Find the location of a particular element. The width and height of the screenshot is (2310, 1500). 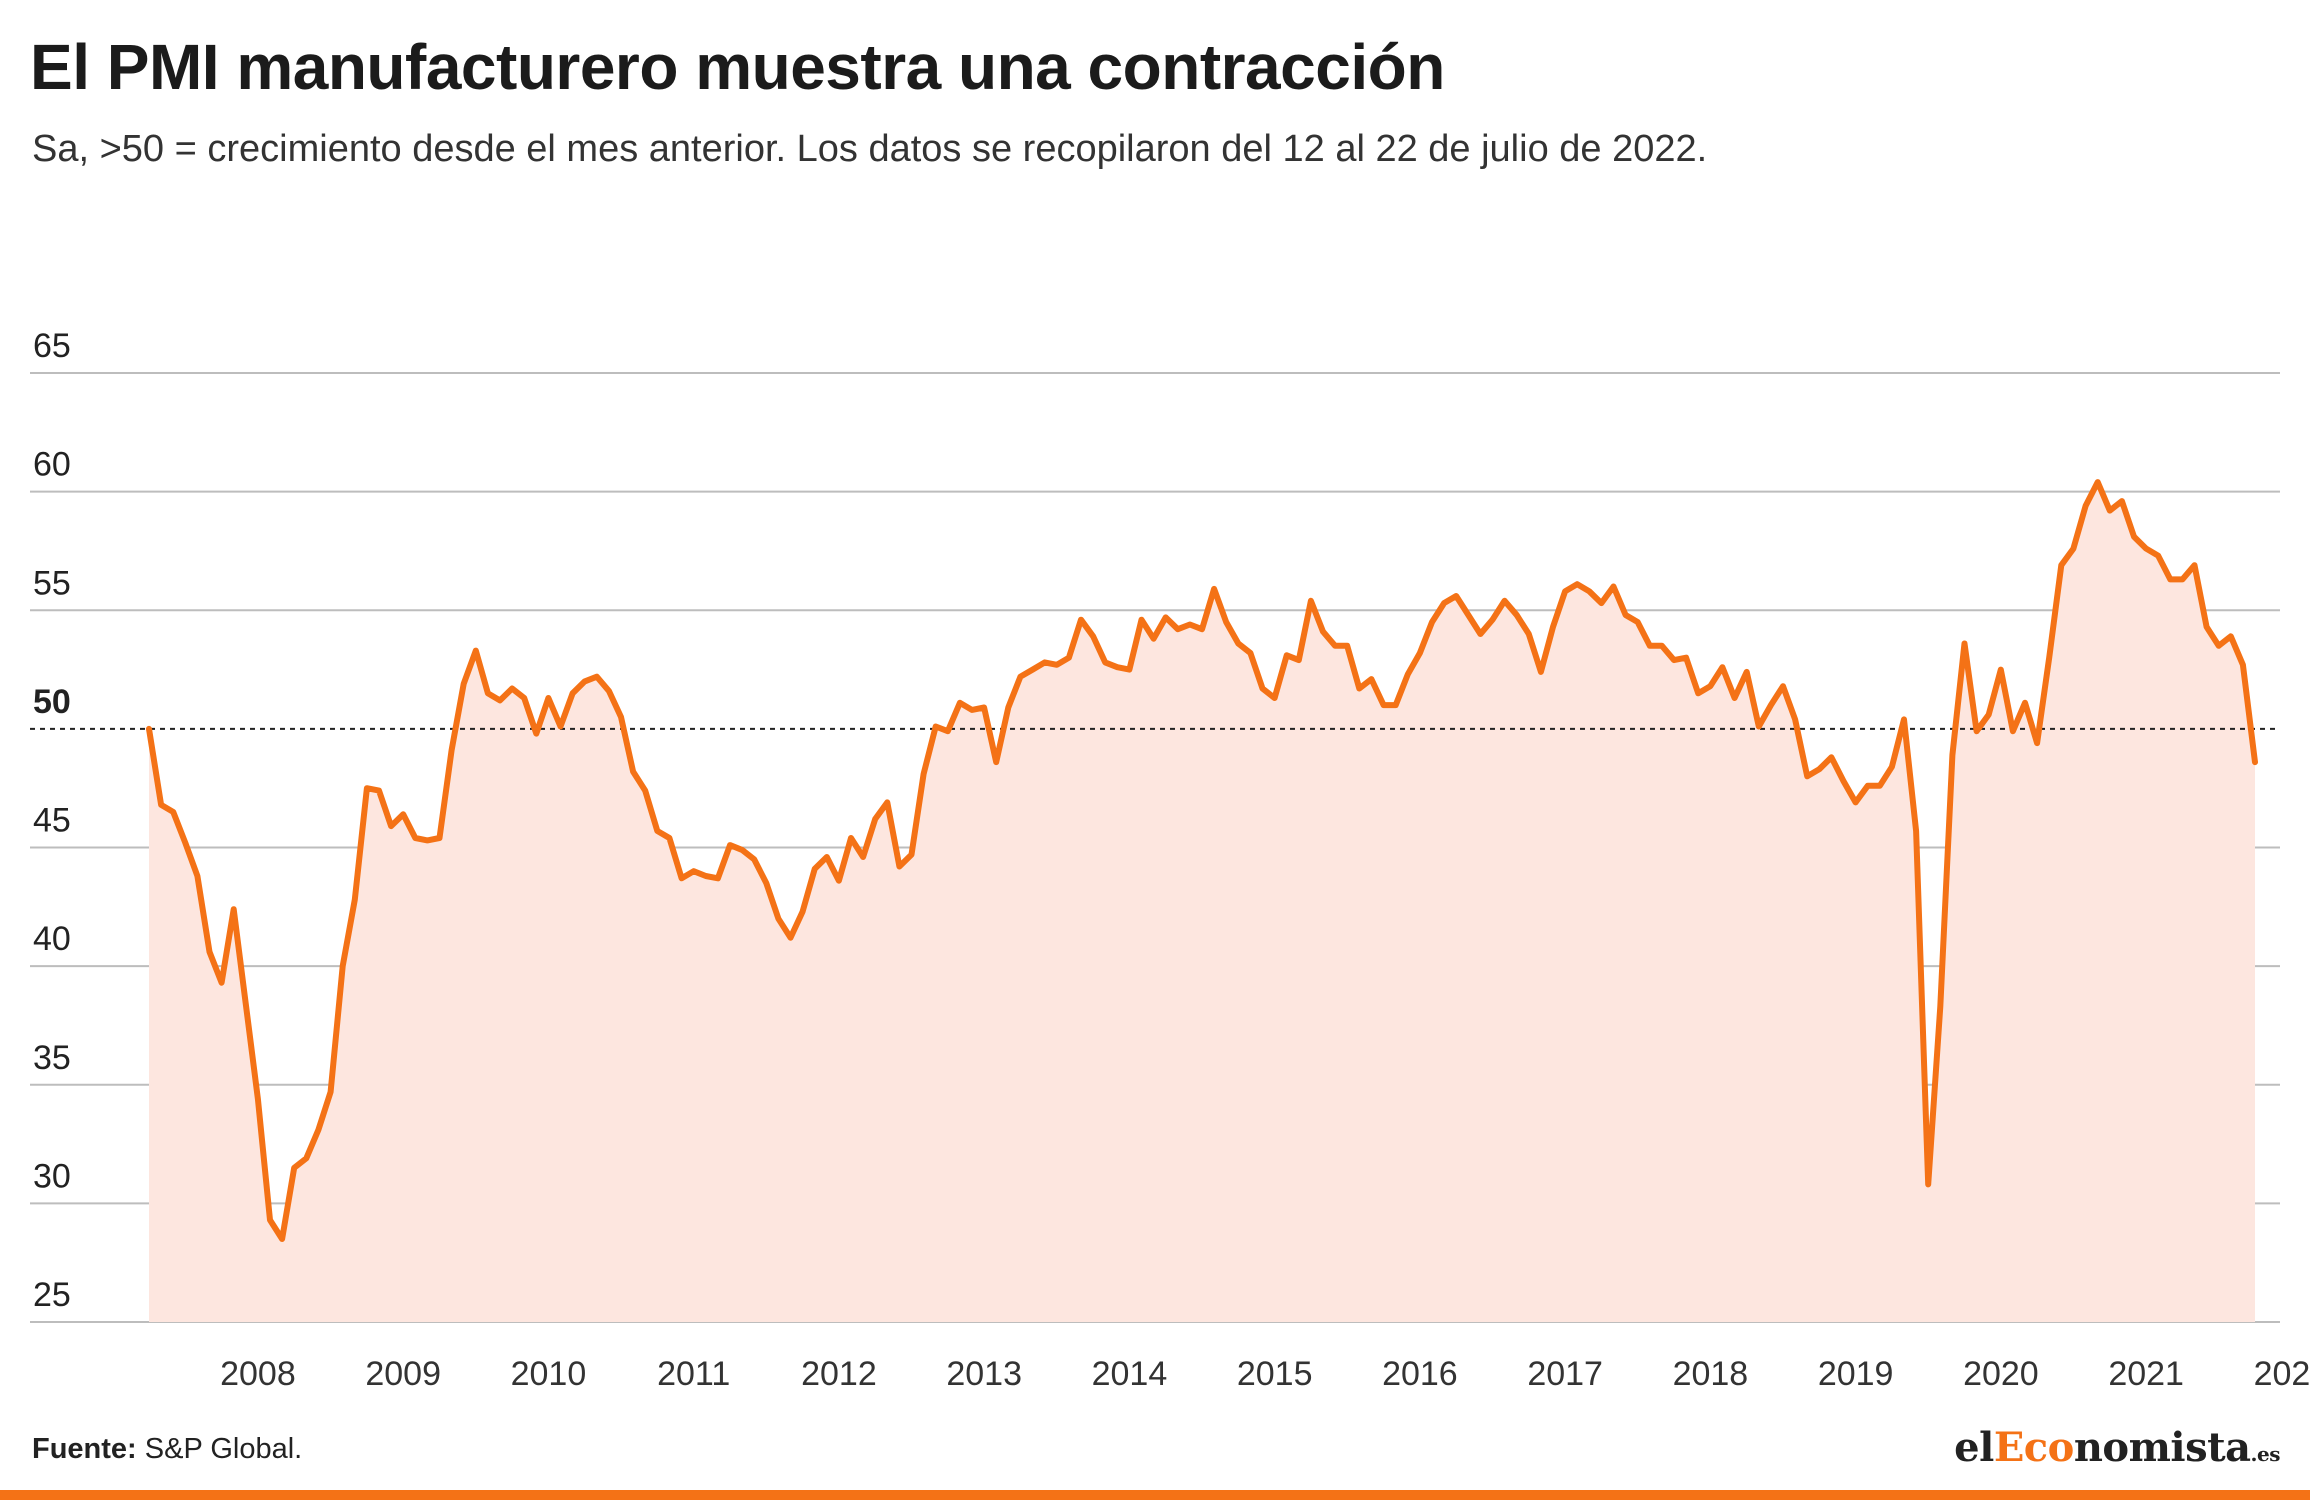

y-tick-label: 60 is located at coordinates (52, 465).